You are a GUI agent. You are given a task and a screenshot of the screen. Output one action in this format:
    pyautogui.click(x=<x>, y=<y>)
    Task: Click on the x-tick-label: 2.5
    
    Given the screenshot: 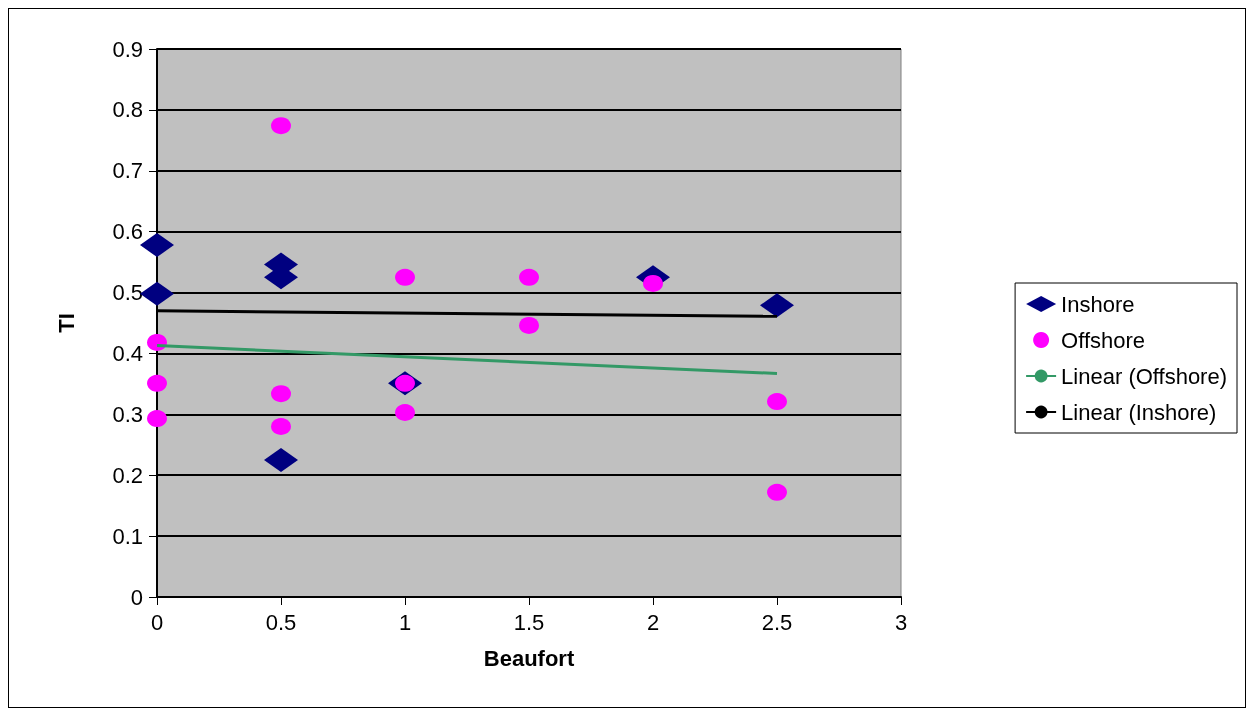 What is the action you would take?
    pyautogui.click(x=777, y=622)
    